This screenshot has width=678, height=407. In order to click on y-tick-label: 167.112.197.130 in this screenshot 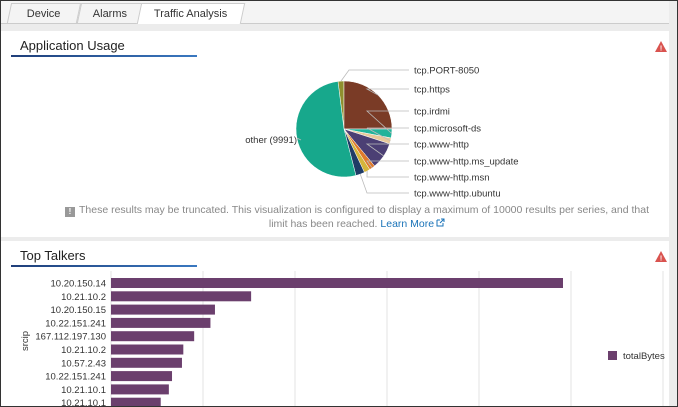, I will do `click(70, 337)`.